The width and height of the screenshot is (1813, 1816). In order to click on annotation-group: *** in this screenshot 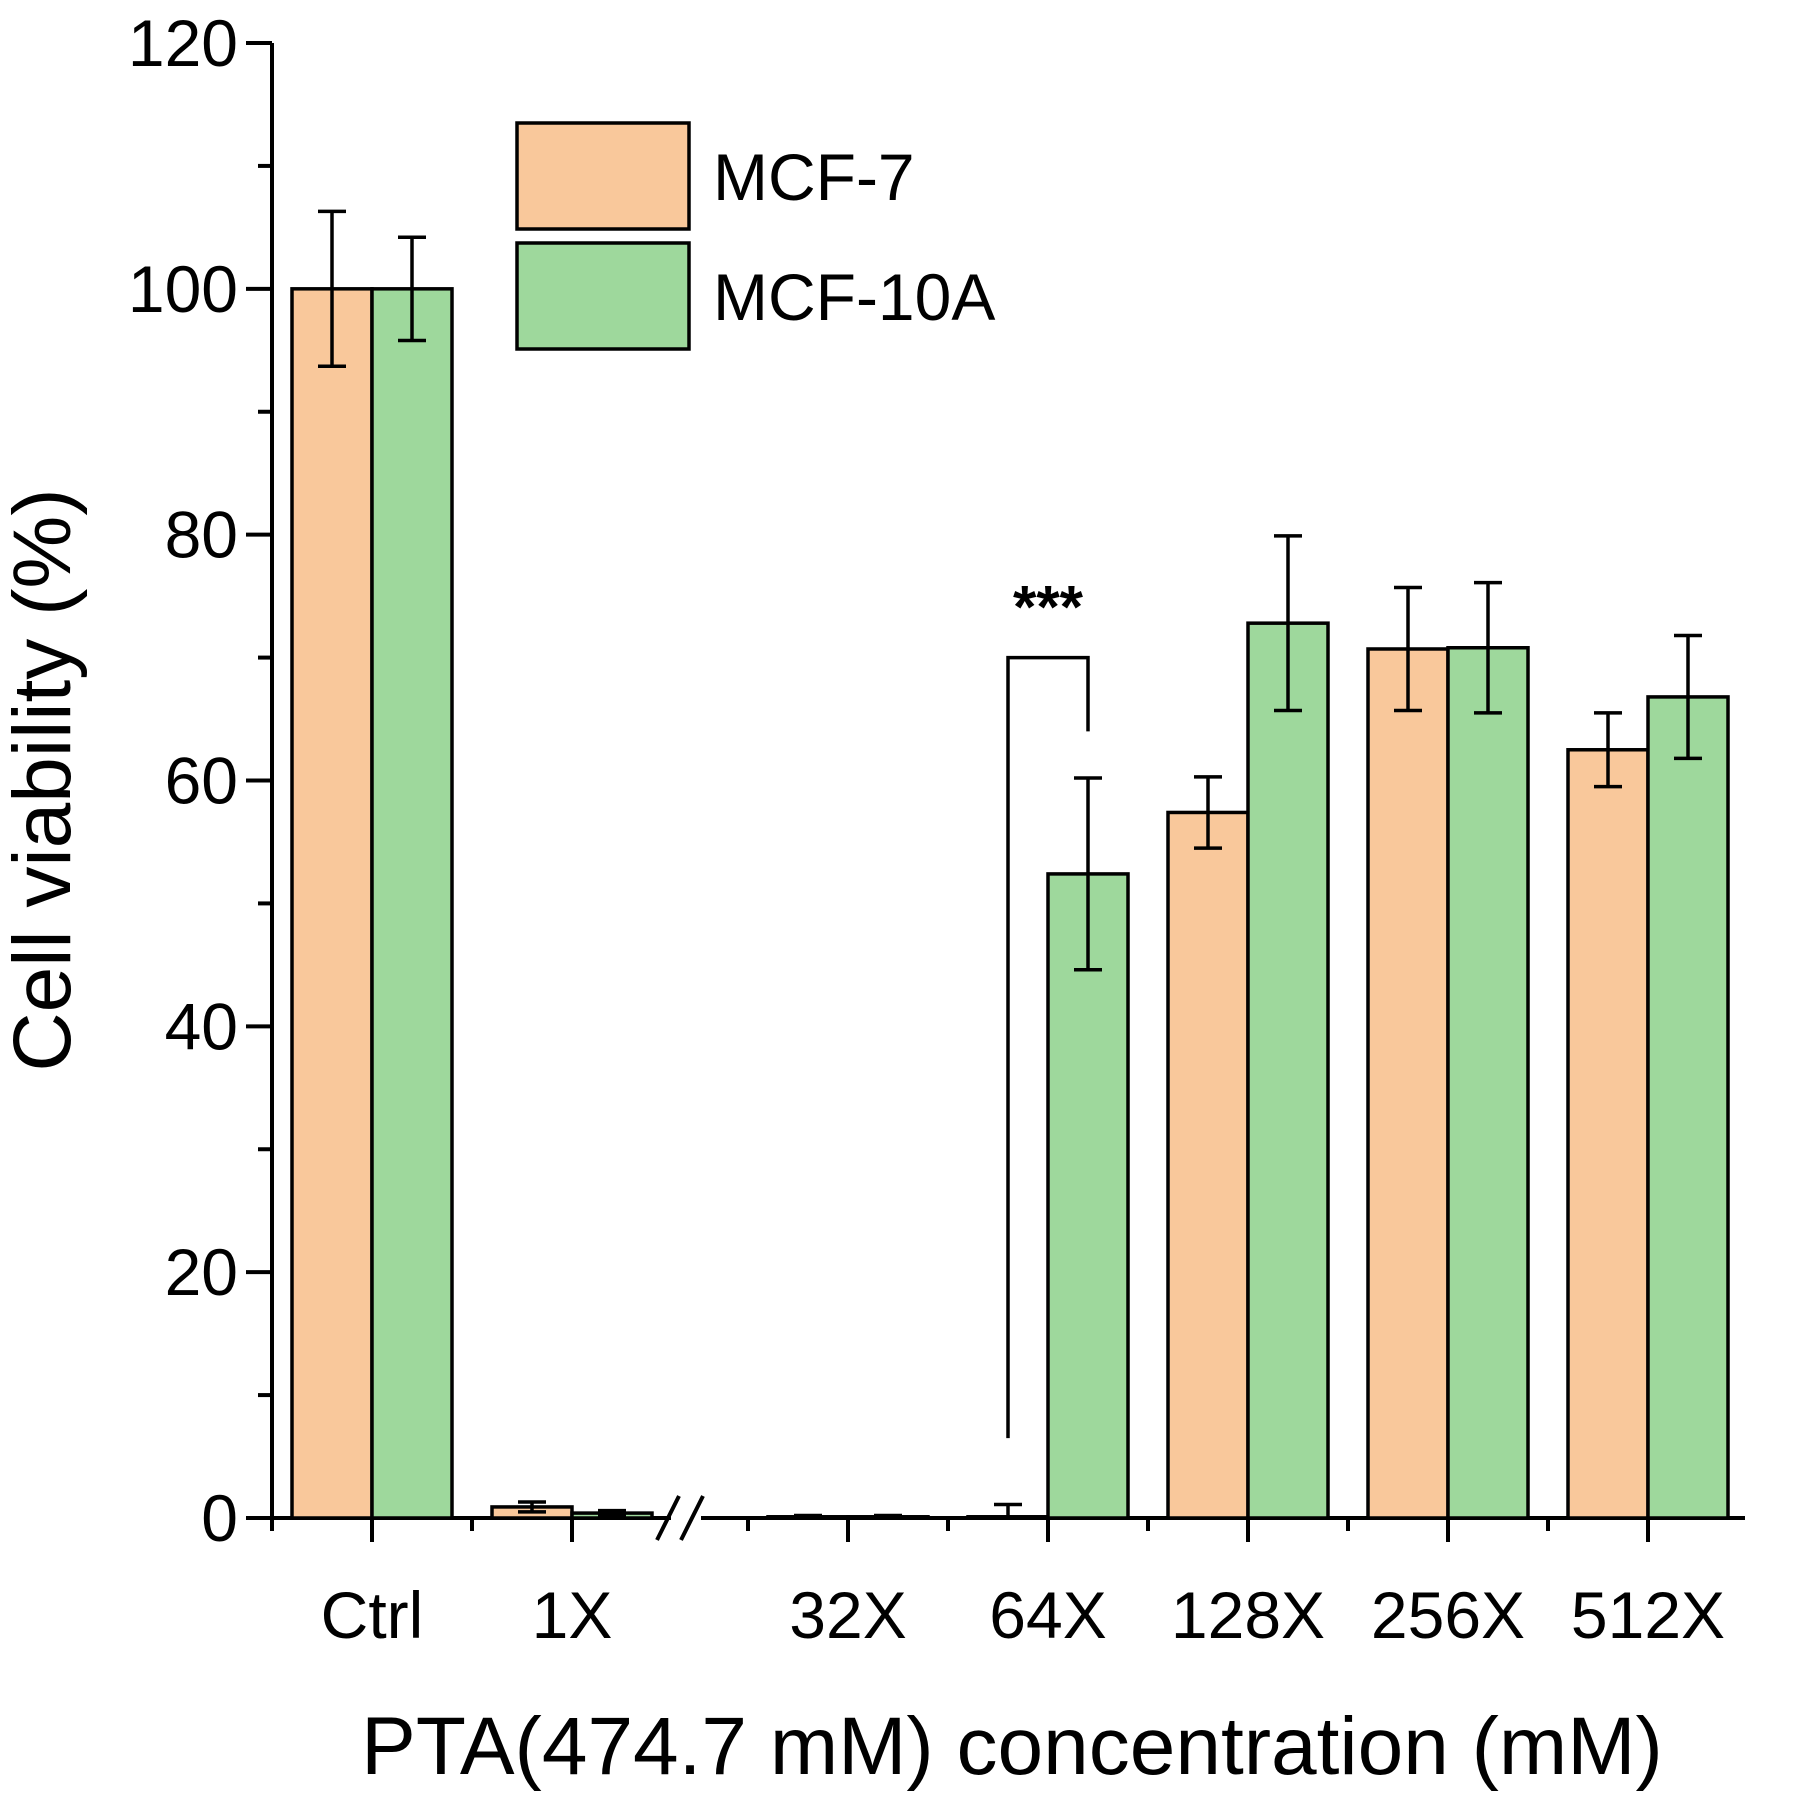, I will do `click(1048, 1006)`.